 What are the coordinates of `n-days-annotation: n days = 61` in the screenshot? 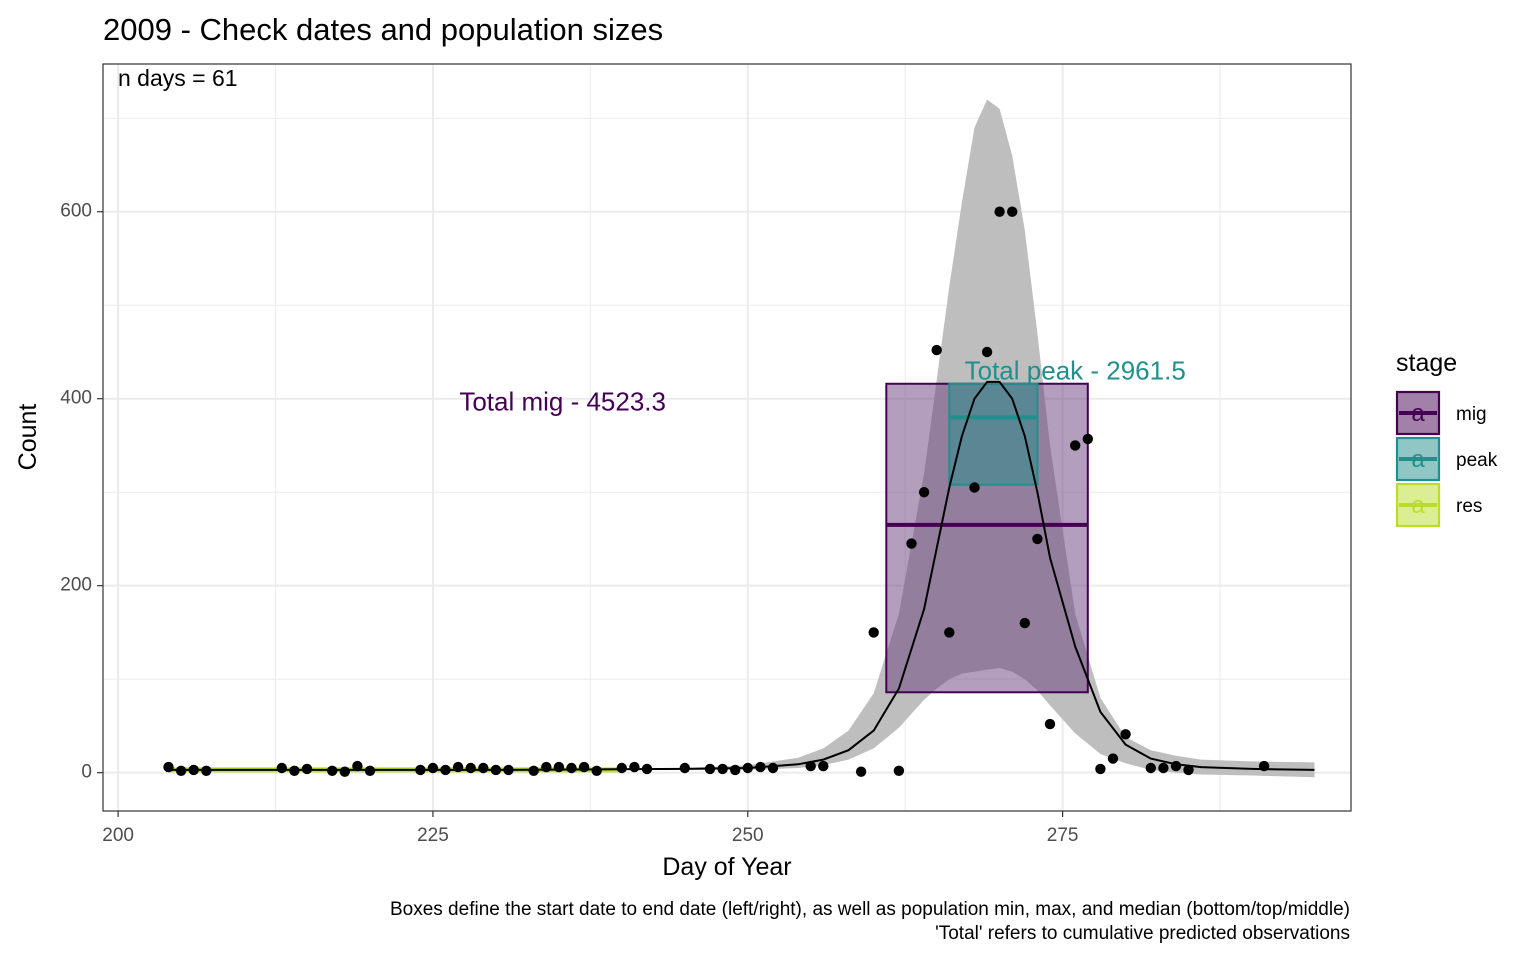 It's located at (178, 78).